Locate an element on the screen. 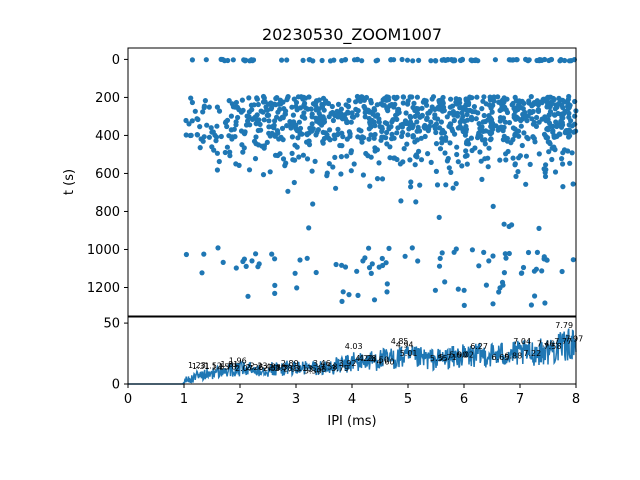 Image resolution: width=640 pixels, height=480 pixels. peak-annotation-36: 6.65 is located at coordinates (500, 357).